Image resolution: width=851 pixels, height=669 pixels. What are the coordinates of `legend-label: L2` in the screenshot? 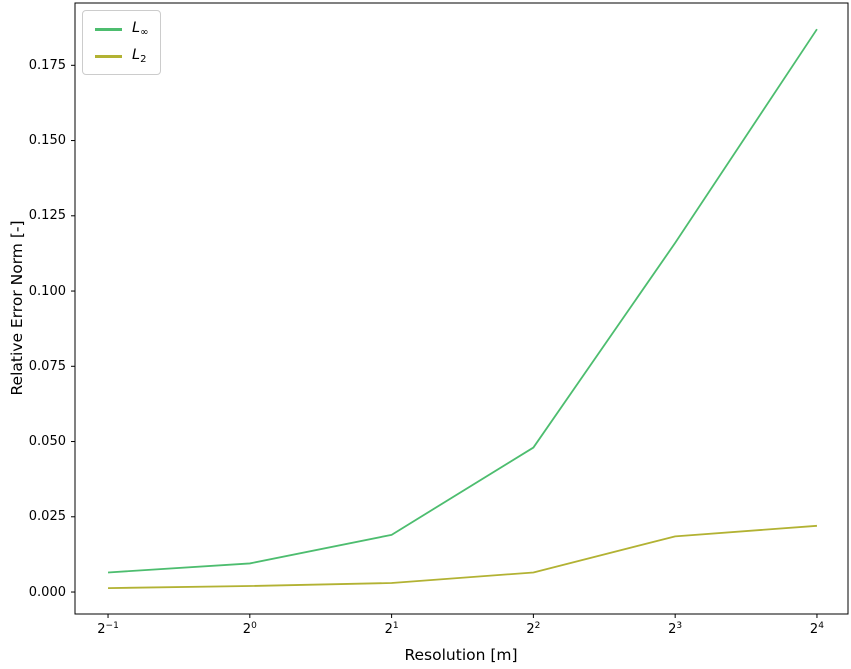 It's located at (139, 56).